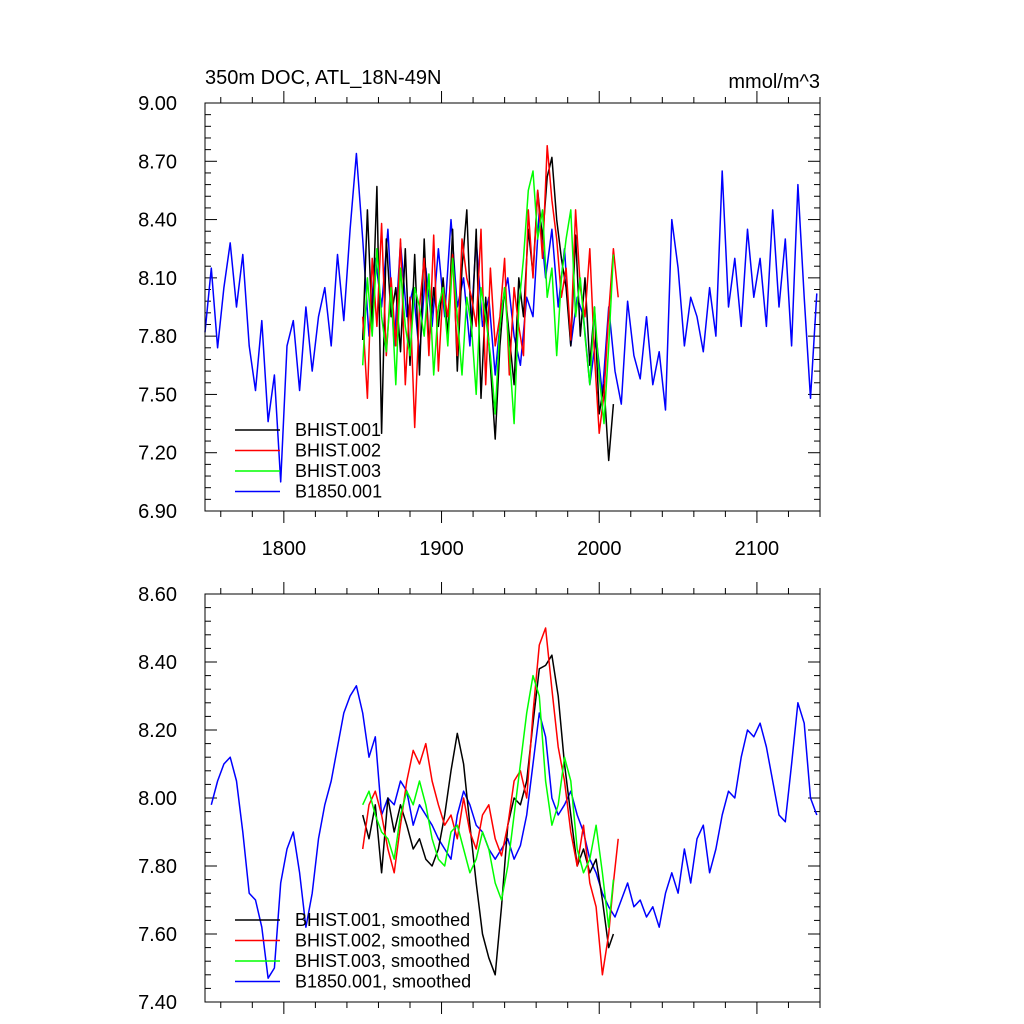 The height and width of the screenshot is (1024, 1024). Describe the element at coordinates (284, 549) in the screenshot. I see `top-xtick-label: 1800` at that location.